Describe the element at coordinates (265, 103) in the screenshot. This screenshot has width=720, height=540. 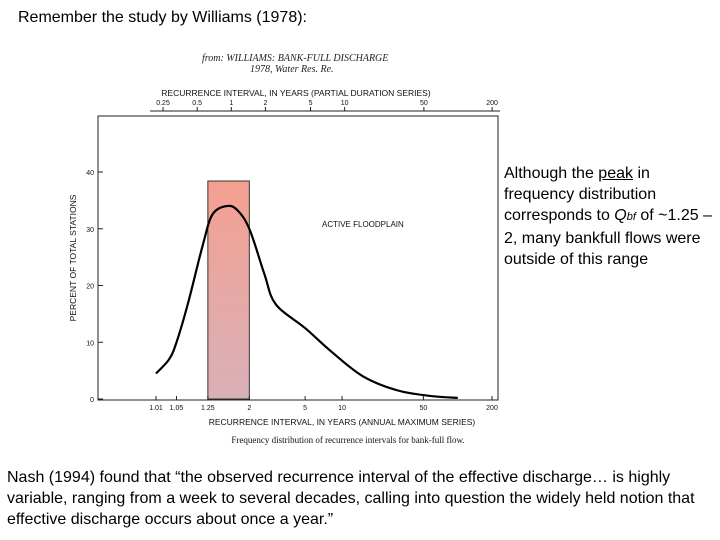
I see `top-x-tick-label: 2` at that location.